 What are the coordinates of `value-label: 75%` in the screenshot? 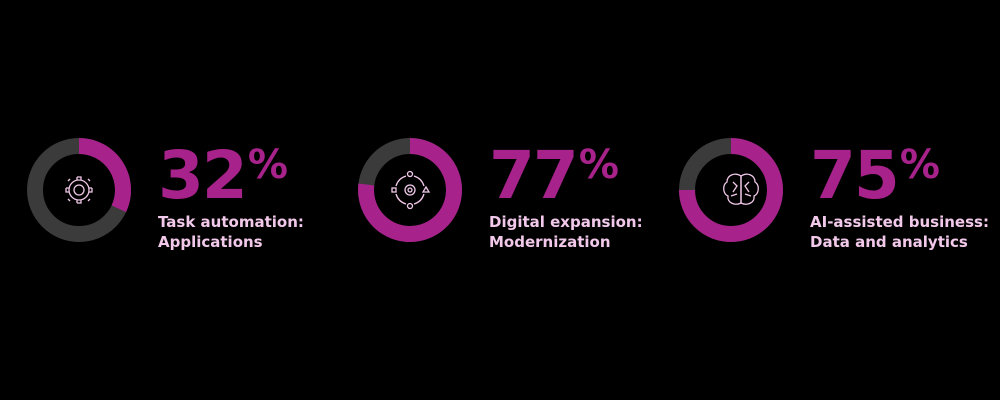 It's located at (874, 175).